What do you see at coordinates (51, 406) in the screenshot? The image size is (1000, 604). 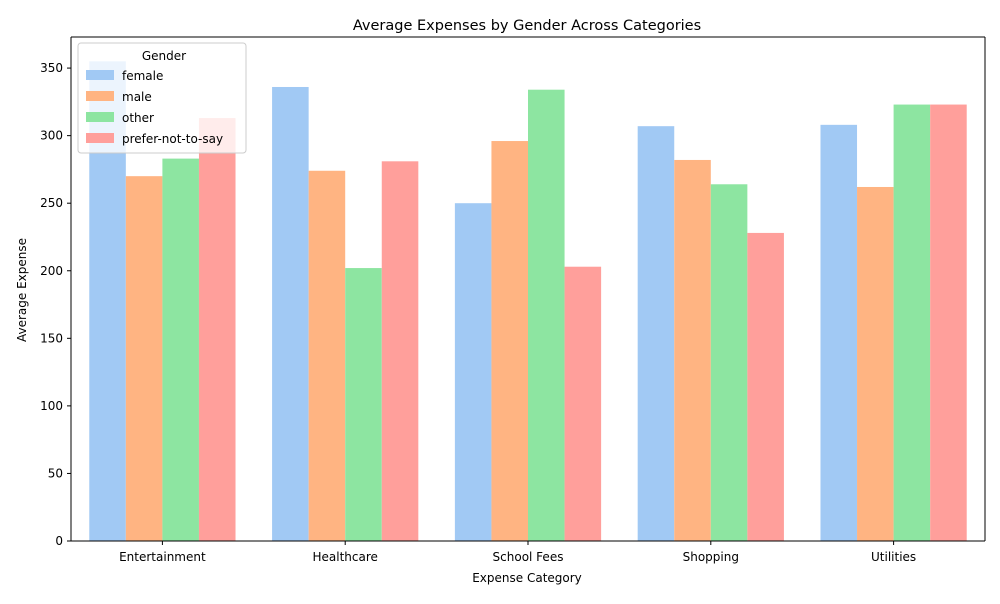 I see `y-tick-label: 100` at bounding box center [51, 406].